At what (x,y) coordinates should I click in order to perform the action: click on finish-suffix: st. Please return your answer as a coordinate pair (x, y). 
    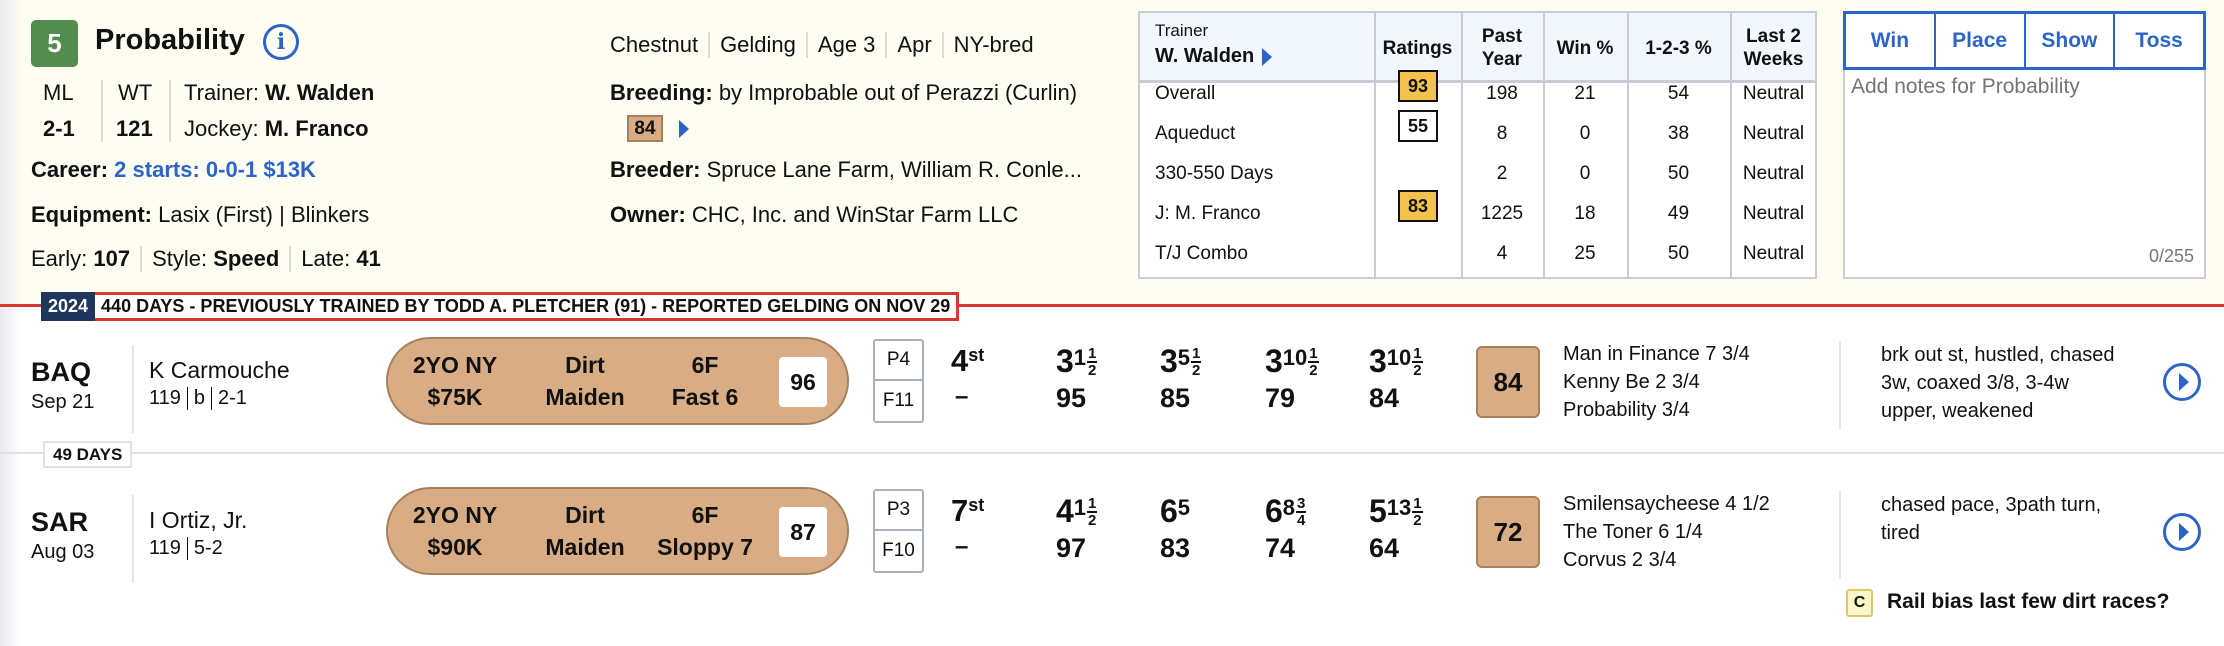
    Looking at the image, I should click on (976, 355).